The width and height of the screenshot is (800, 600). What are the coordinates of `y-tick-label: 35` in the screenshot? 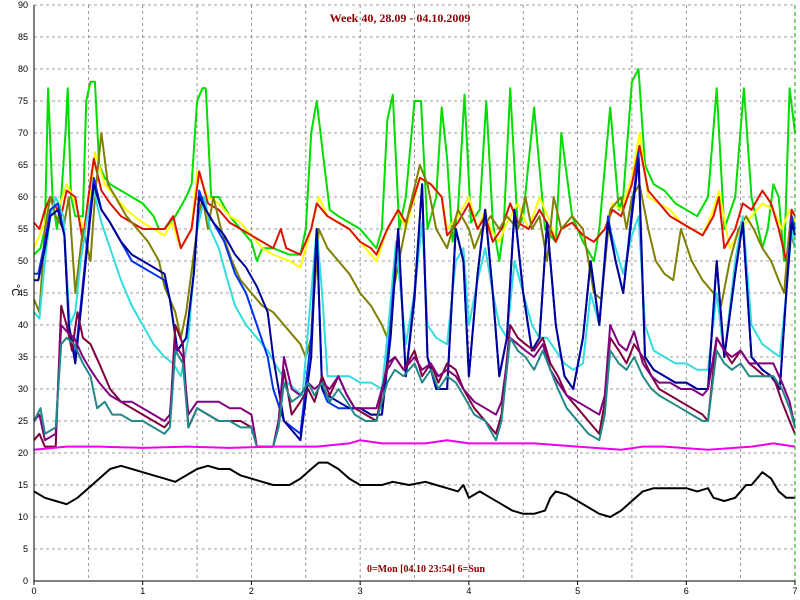 It's located at (23, 357).